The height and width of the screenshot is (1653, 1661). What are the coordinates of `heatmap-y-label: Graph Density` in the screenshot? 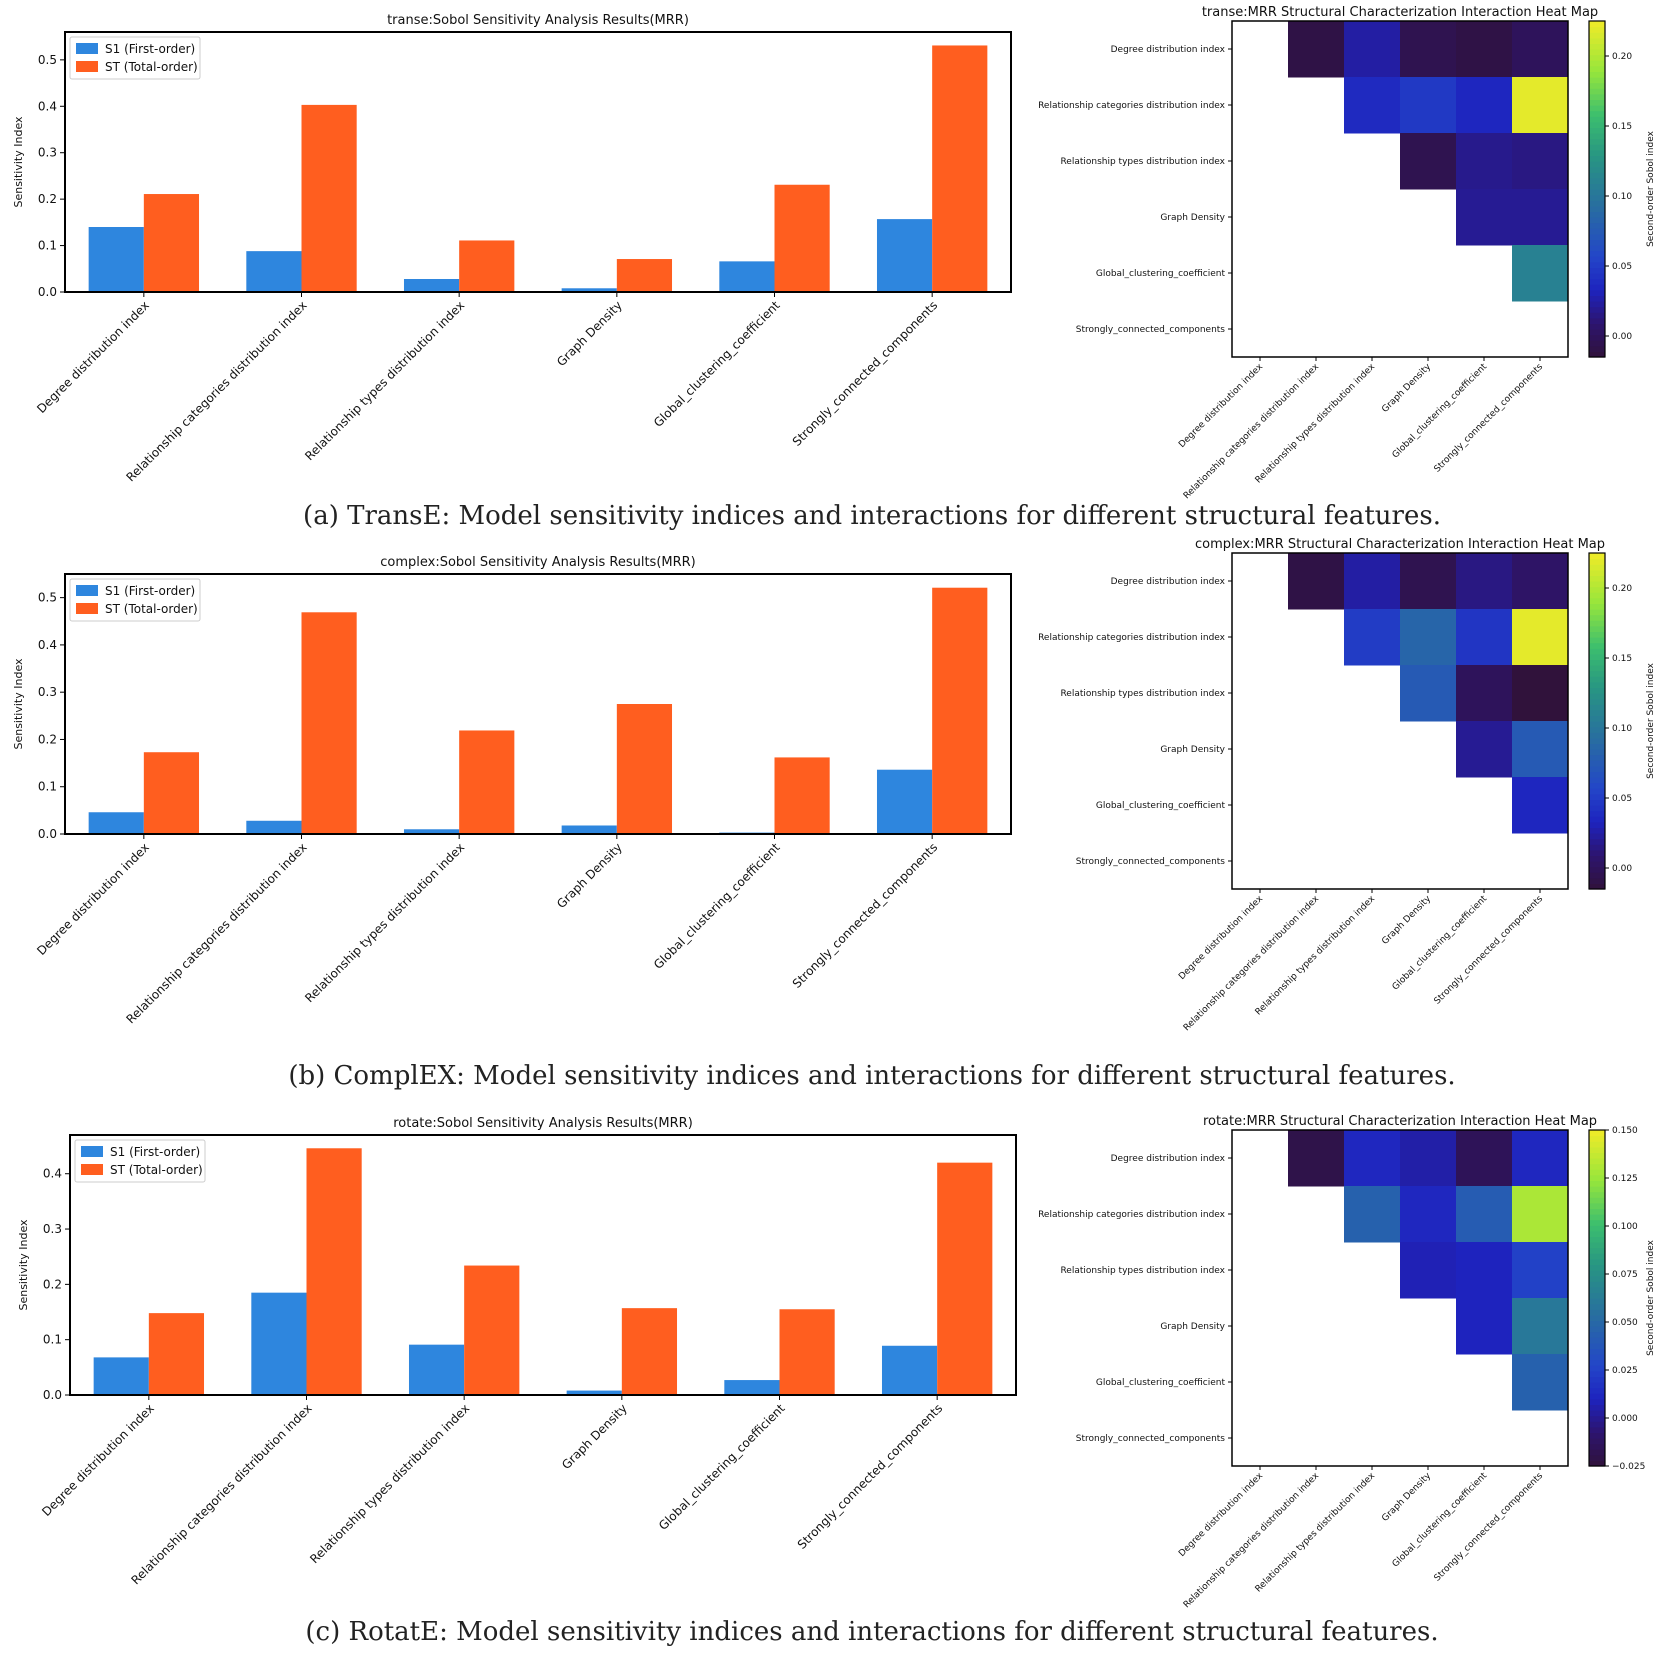 It's located at (1192, 218).